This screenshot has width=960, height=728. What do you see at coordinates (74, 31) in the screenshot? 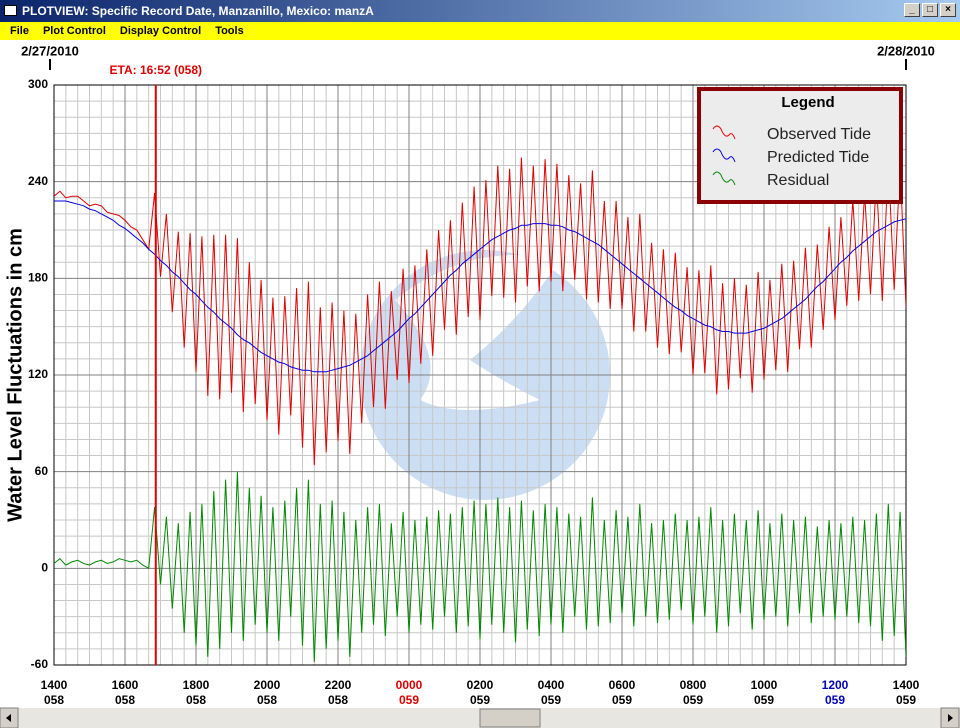
I see `menu-item: Plot Control` at bounding box center [74, 31].